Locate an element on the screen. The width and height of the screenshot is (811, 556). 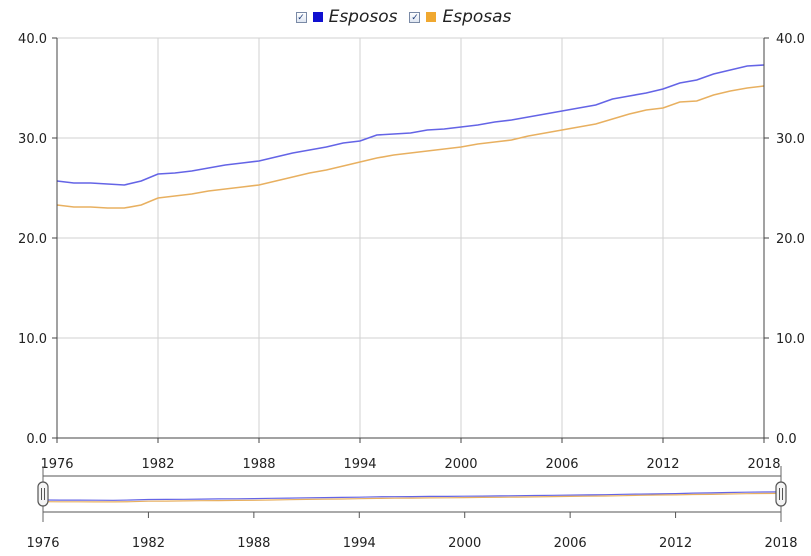
x-tick-label: 2000 is located at coordinates (460, 464).